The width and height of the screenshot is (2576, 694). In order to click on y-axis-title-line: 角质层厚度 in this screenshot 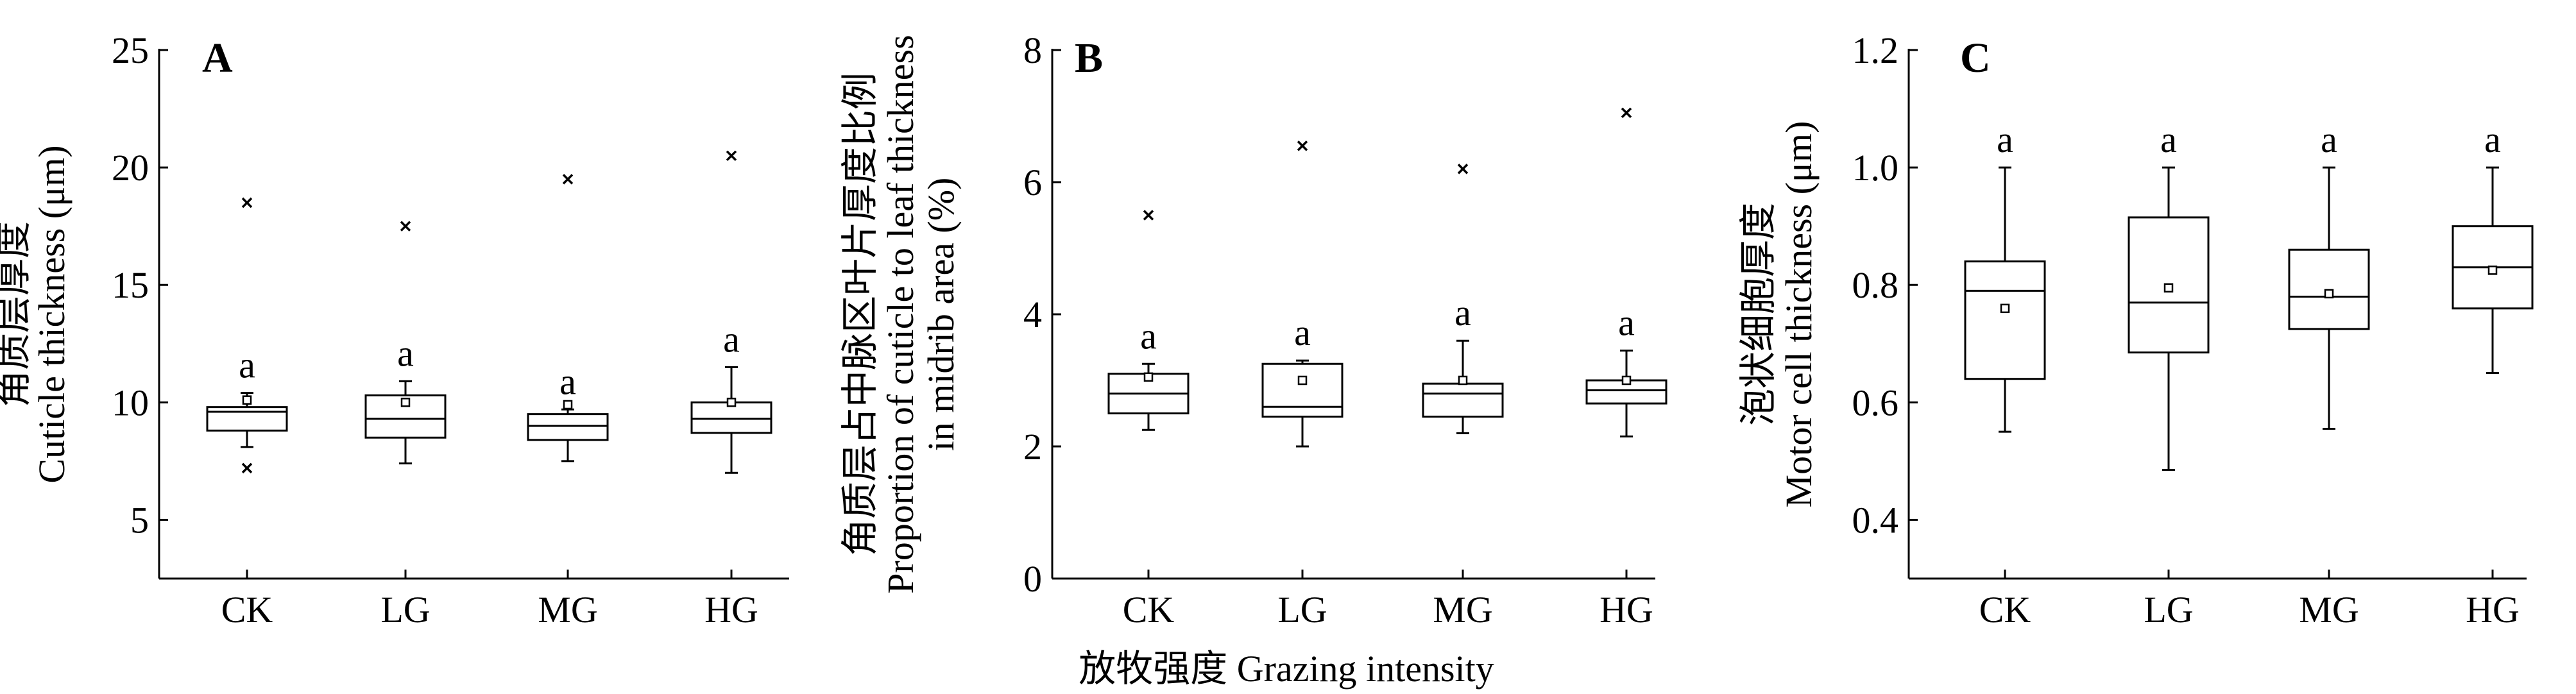, I will do `click(17, 314)`.